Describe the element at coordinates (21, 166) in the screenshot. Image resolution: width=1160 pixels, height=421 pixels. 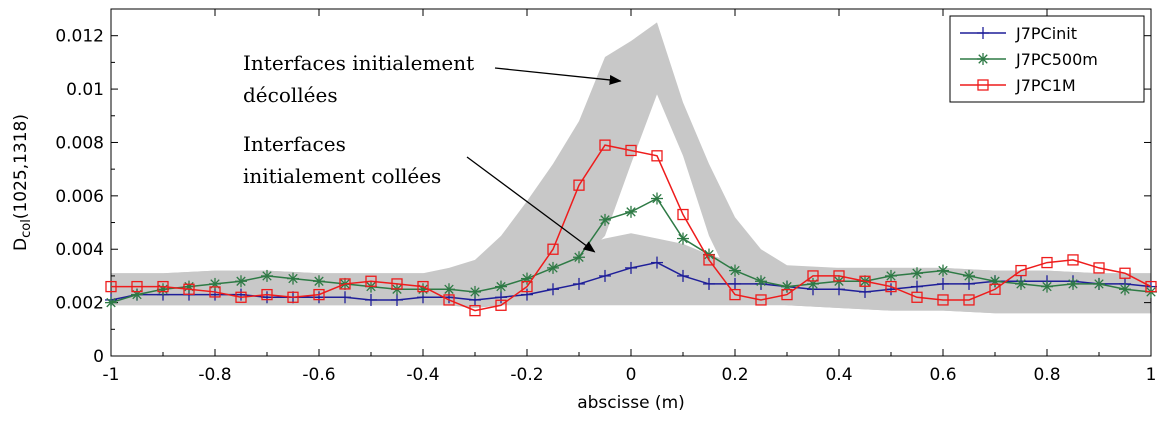
I see `y-axis-title-tail: (1025,1318)` at that location.